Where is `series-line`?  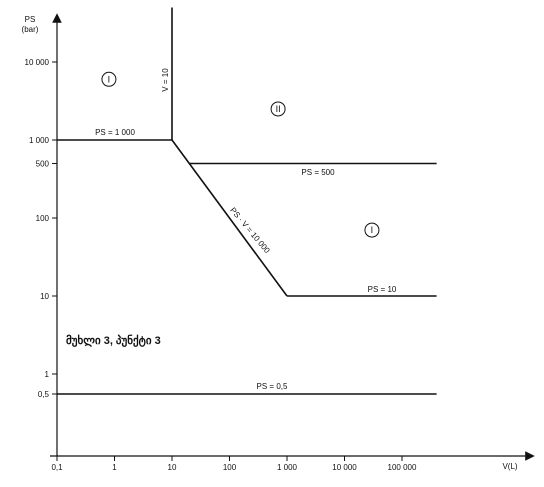
series-line is located at coordinates (229, 218).